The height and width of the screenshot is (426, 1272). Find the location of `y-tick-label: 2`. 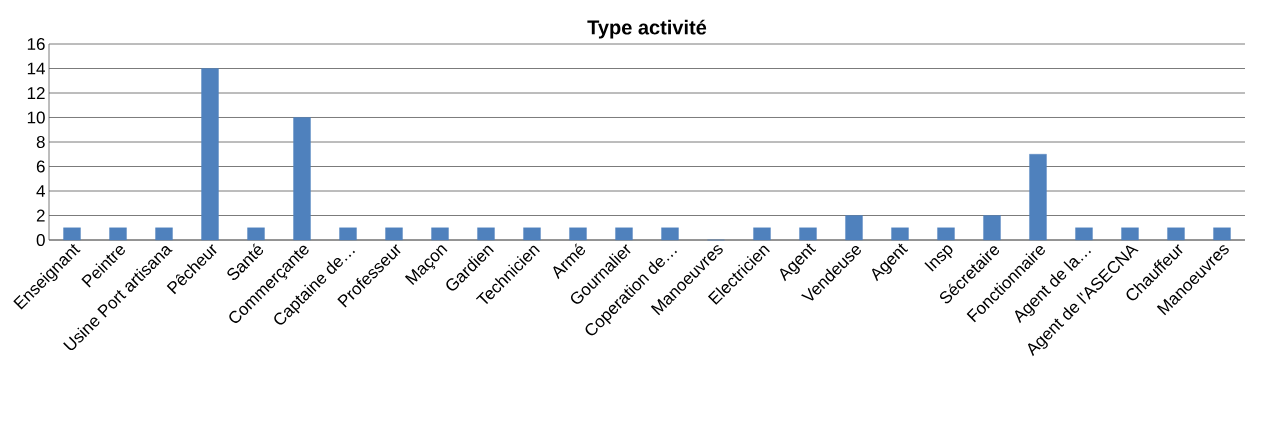

y-tick-label: 2 is located at coordinates (40, 215).